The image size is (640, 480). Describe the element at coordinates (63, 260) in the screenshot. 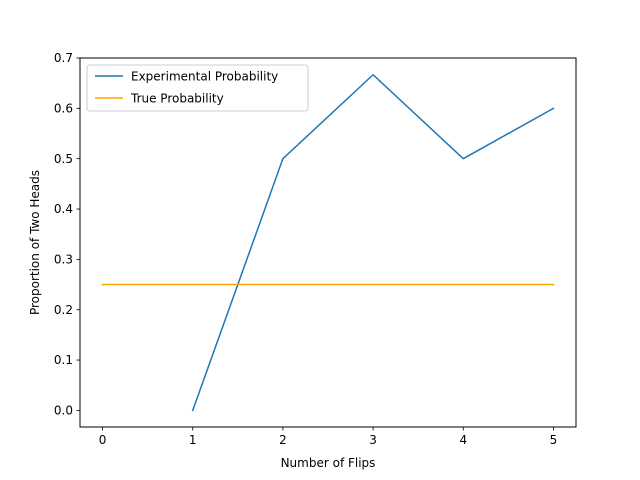

I see `y-tick-label: 0.3` at that location.